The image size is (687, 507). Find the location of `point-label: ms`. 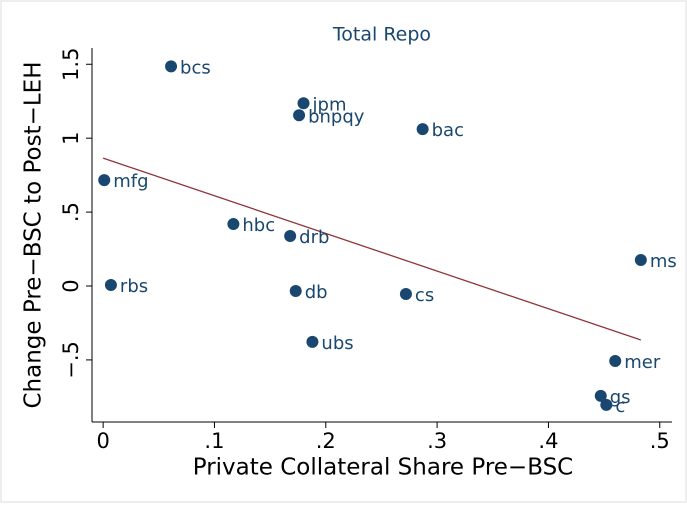

point-label: ms is located at coordinates (663, 261).